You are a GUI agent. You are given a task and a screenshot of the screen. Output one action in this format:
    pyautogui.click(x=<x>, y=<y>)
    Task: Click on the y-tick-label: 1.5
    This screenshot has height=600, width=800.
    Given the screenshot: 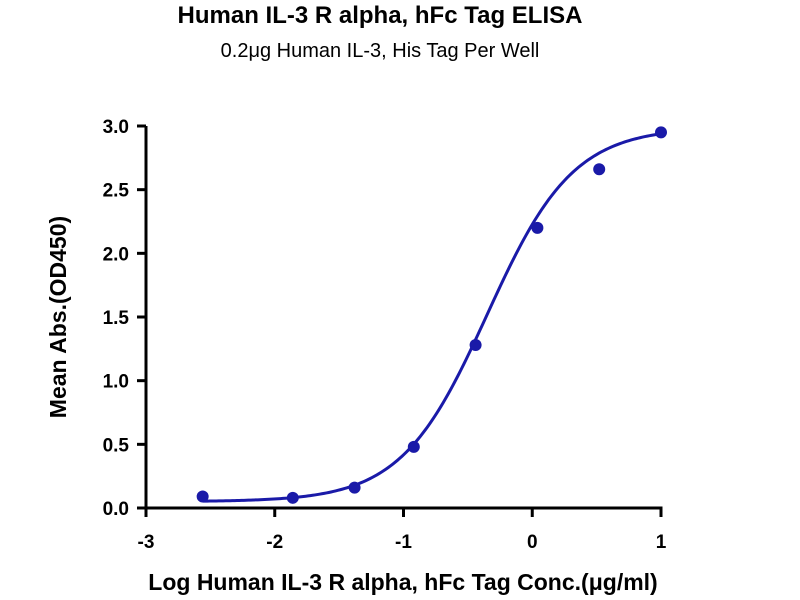 What is the action you would take?
    pyautogui.click(x=116, y=318)
    